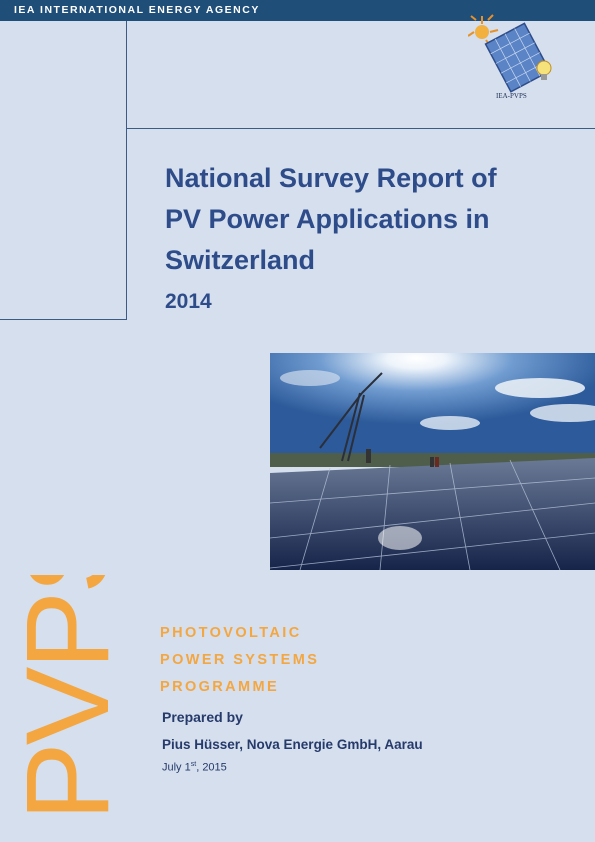 The height and width of the screenshot is (842, 595). I want to click on frame-bottom-line, so click(63, 319).